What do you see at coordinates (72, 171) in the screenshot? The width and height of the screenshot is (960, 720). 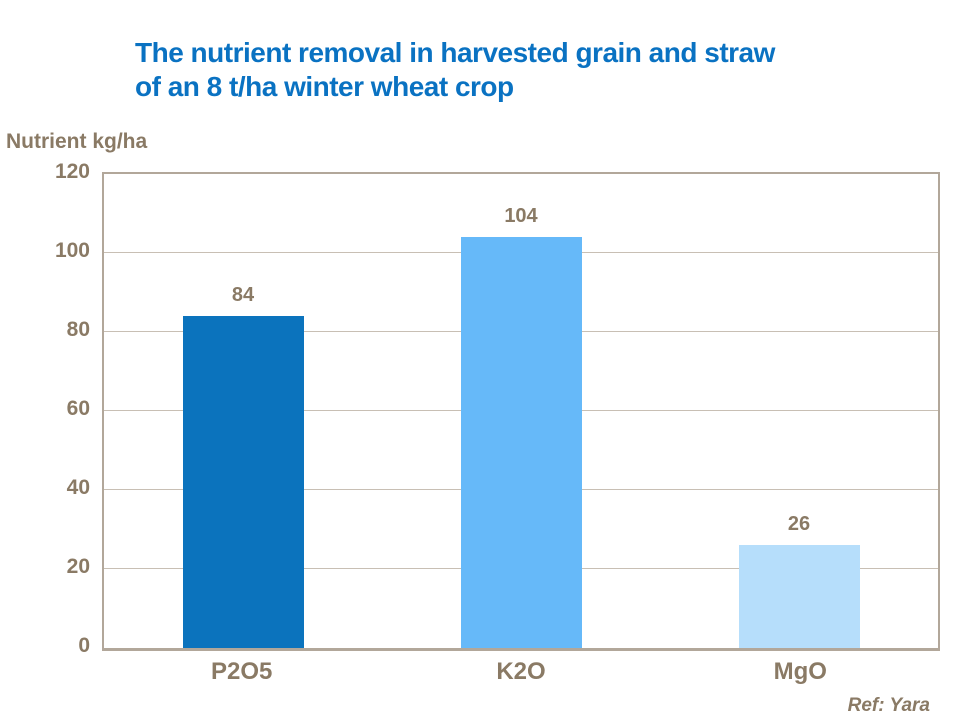 I see `y-tick-label-120: 120` at bounding box center [72, 171].